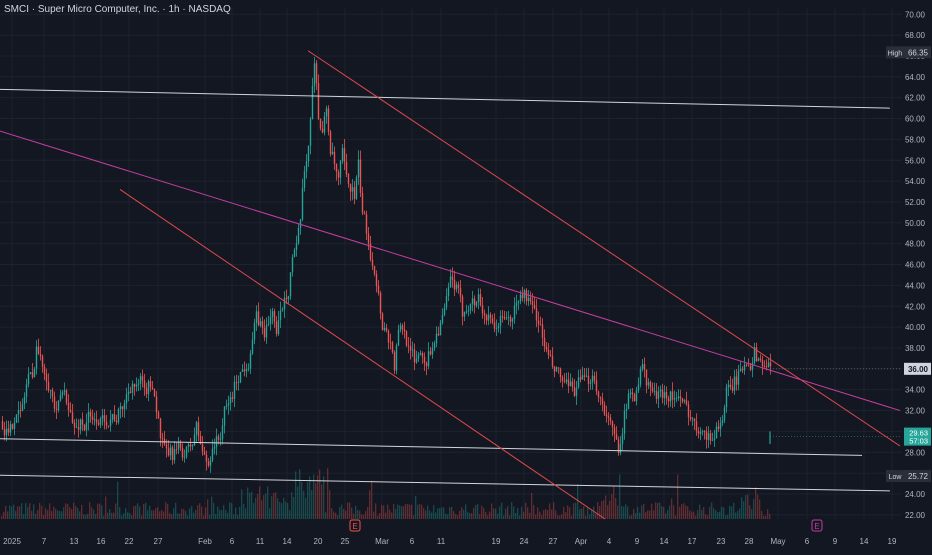 This screenshot has height=555, width=932. Describe the element at coordinates (466, 541) in the screenshot. I see `x-axis-bg` at that location.